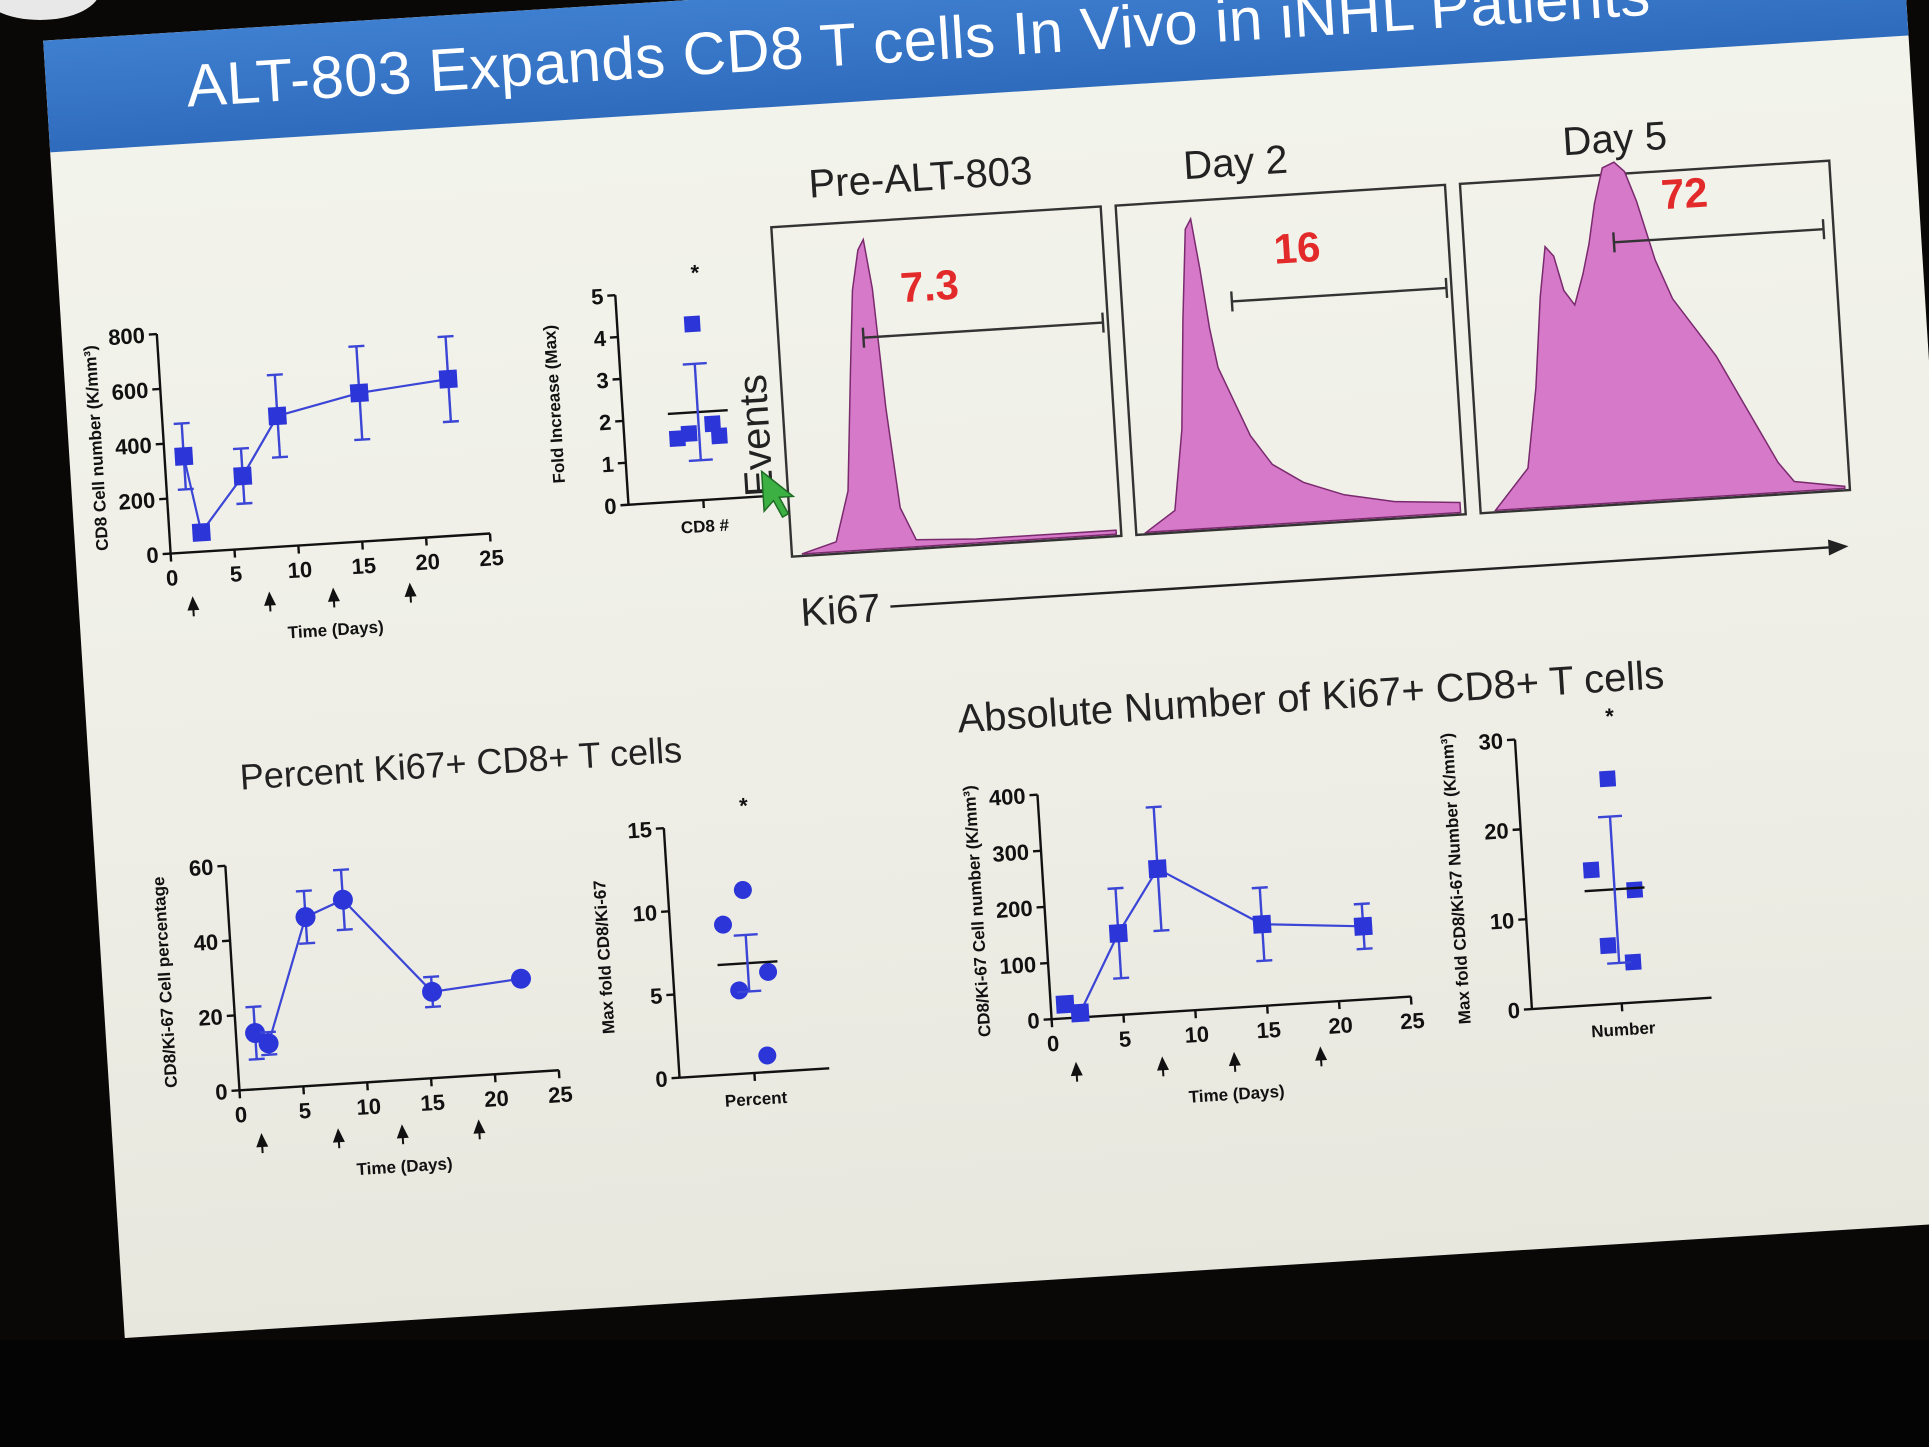  I want to click on category-label: CD8 #, so click(705, 526).